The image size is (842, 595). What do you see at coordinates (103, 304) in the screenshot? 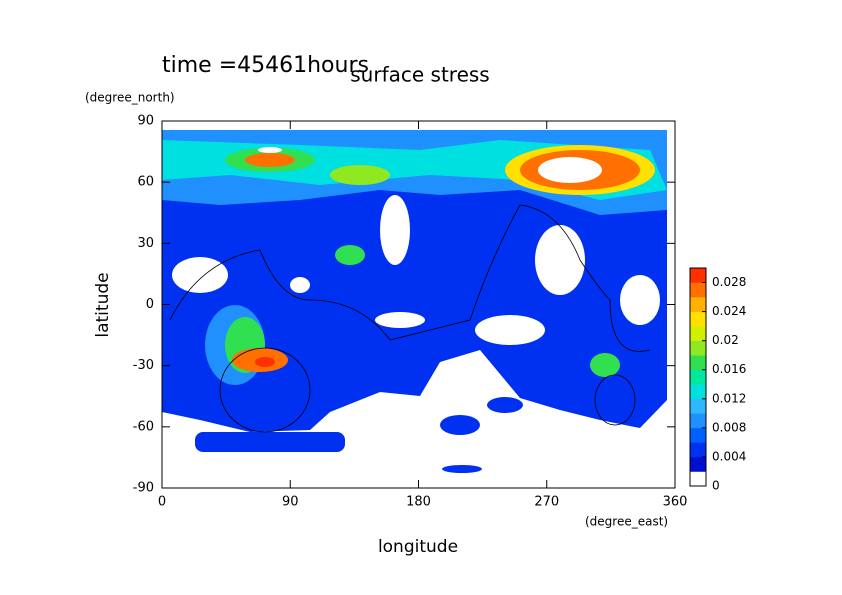
I see `y-label: latitude` at bounding box center [103, 304].